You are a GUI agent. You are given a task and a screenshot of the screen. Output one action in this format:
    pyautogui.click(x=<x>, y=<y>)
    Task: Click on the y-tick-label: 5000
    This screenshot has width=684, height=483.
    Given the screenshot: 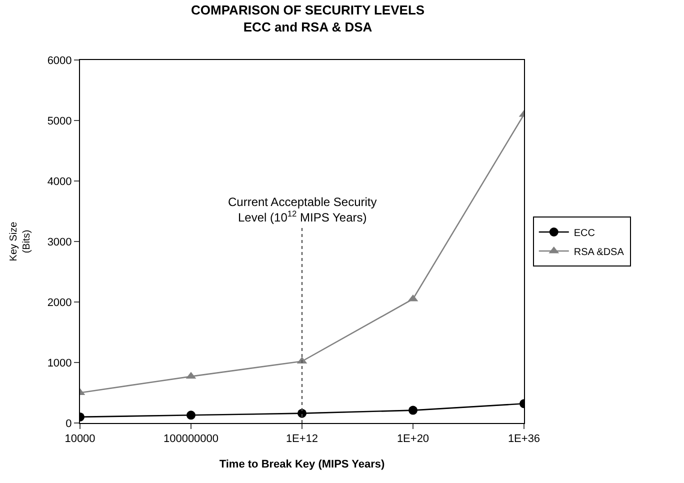 What is the action you would take?
    pyautogui.click(x=59, y=121)
    